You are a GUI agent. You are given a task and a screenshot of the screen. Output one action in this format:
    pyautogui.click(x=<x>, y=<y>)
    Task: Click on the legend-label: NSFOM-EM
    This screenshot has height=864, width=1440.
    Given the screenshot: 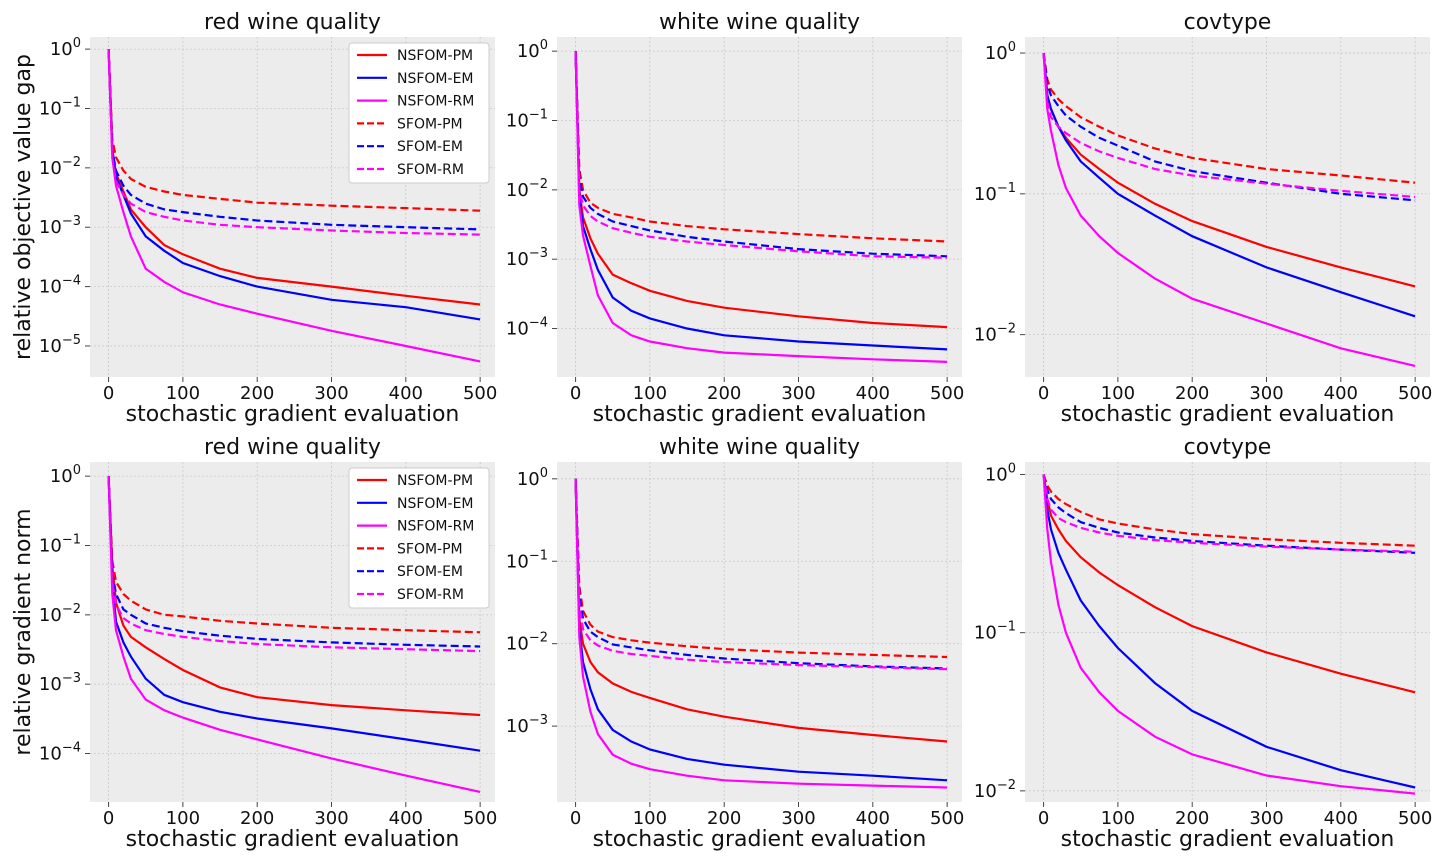 What is the action you would take?
    pyautogui.click(x=435, y=79)
    